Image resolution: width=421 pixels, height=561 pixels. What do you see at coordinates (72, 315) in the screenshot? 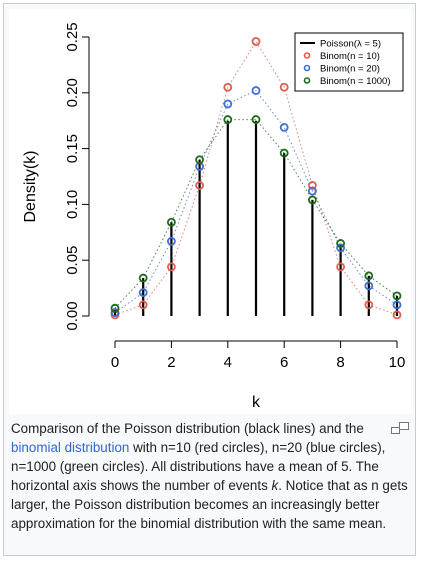
I see `y-tick-label: 0.00` at bounding box center [72, 315].